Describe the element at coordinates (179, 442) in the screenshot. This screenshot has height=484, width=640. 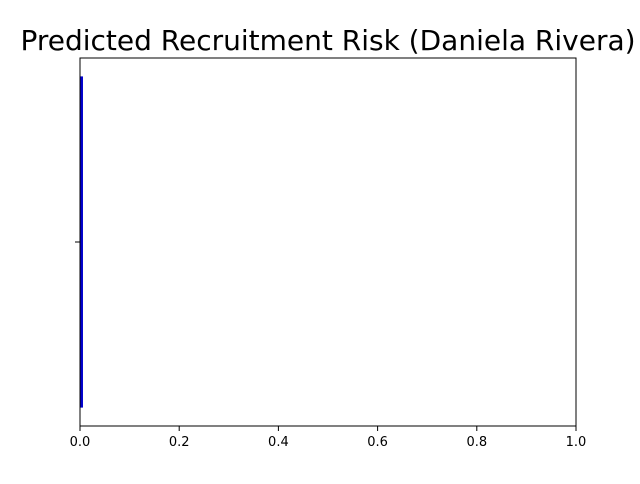
I see `x-tick-label: 0.2` at that location.